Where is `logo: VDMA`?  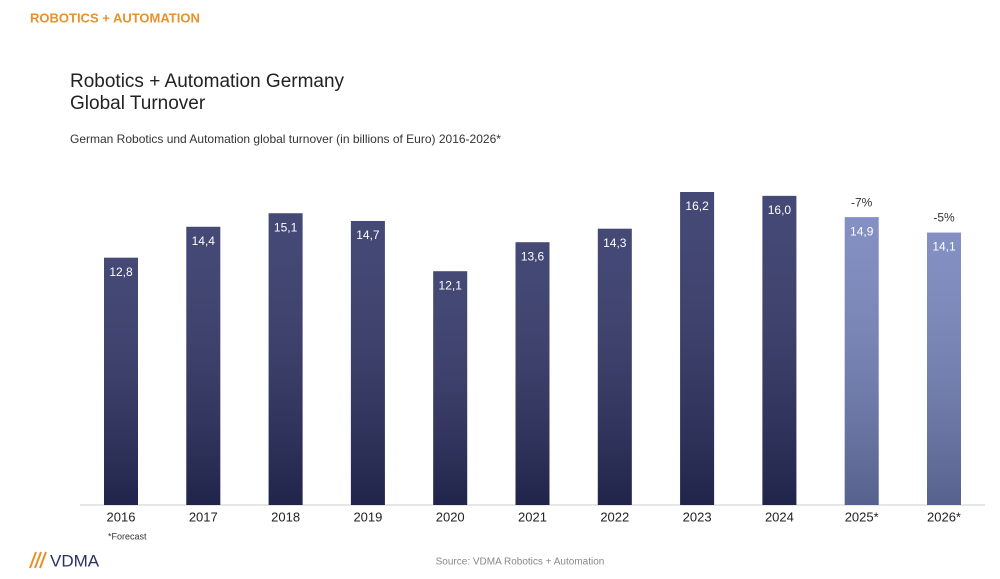 logo: VDMA is located at coordinates (64, 560).